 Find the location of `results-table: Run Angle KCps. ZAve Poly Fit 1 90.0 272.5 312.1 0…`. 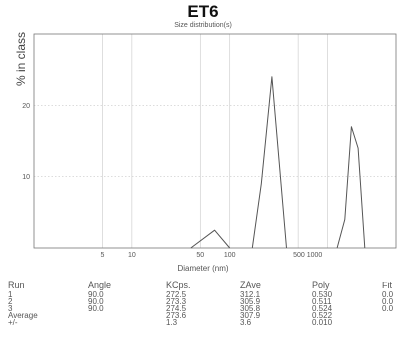

results-table: Run Angle KCps. ZAve Poly Fit 1 90.0 272.5 312.1 0… is located at coordinates (204, 303).